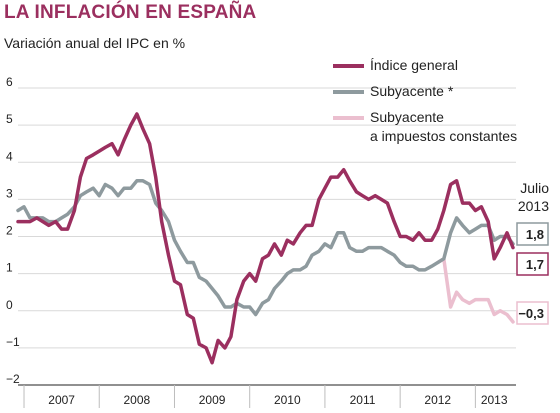 This screenshot has height=413, width=560. Describe the element at coordinates (437, 400) in the screenshot. I see `x-tick-label: 2012` at that location.